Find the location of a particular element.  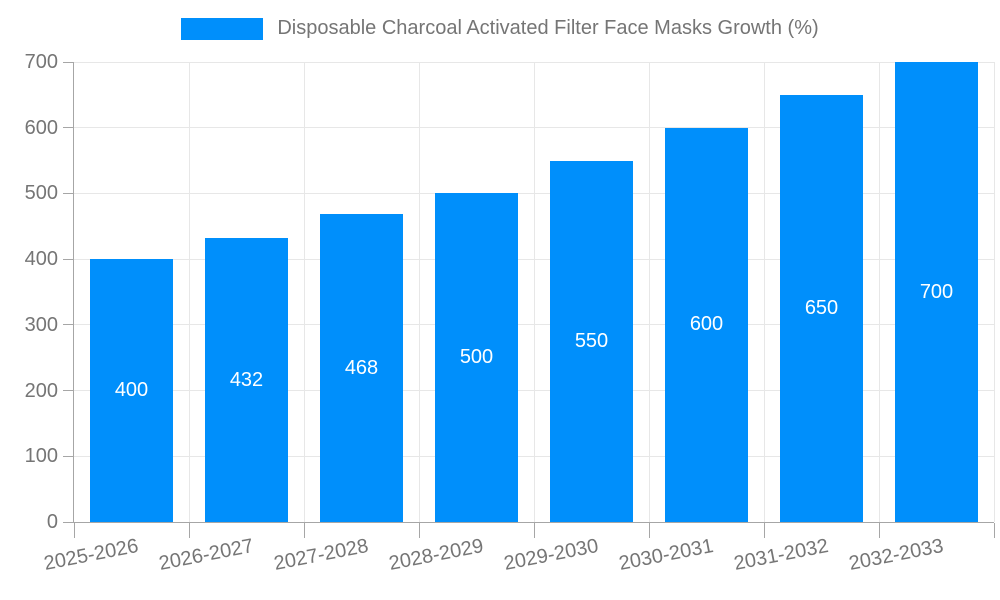

x-axis-category-label: 2026-2027 is located at coordinates (205, 555).